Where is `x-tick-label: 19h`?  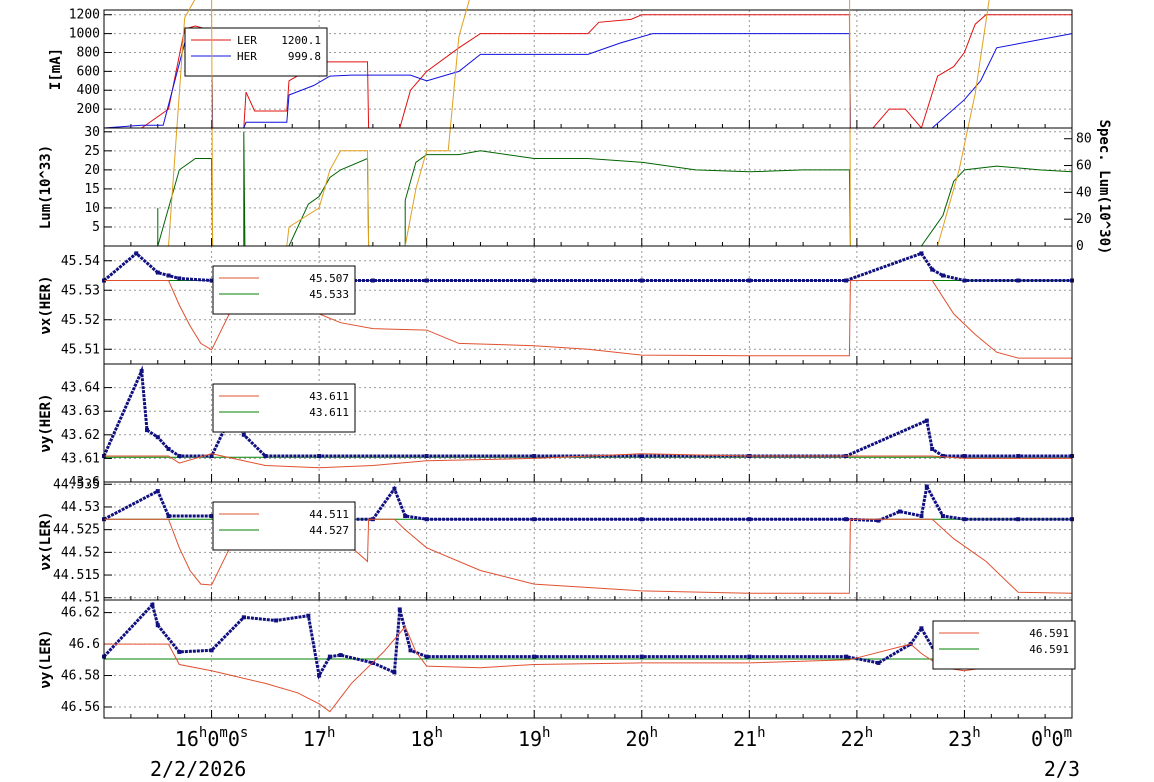
x-tick-label: 19h is located at coordinates (534, 738).